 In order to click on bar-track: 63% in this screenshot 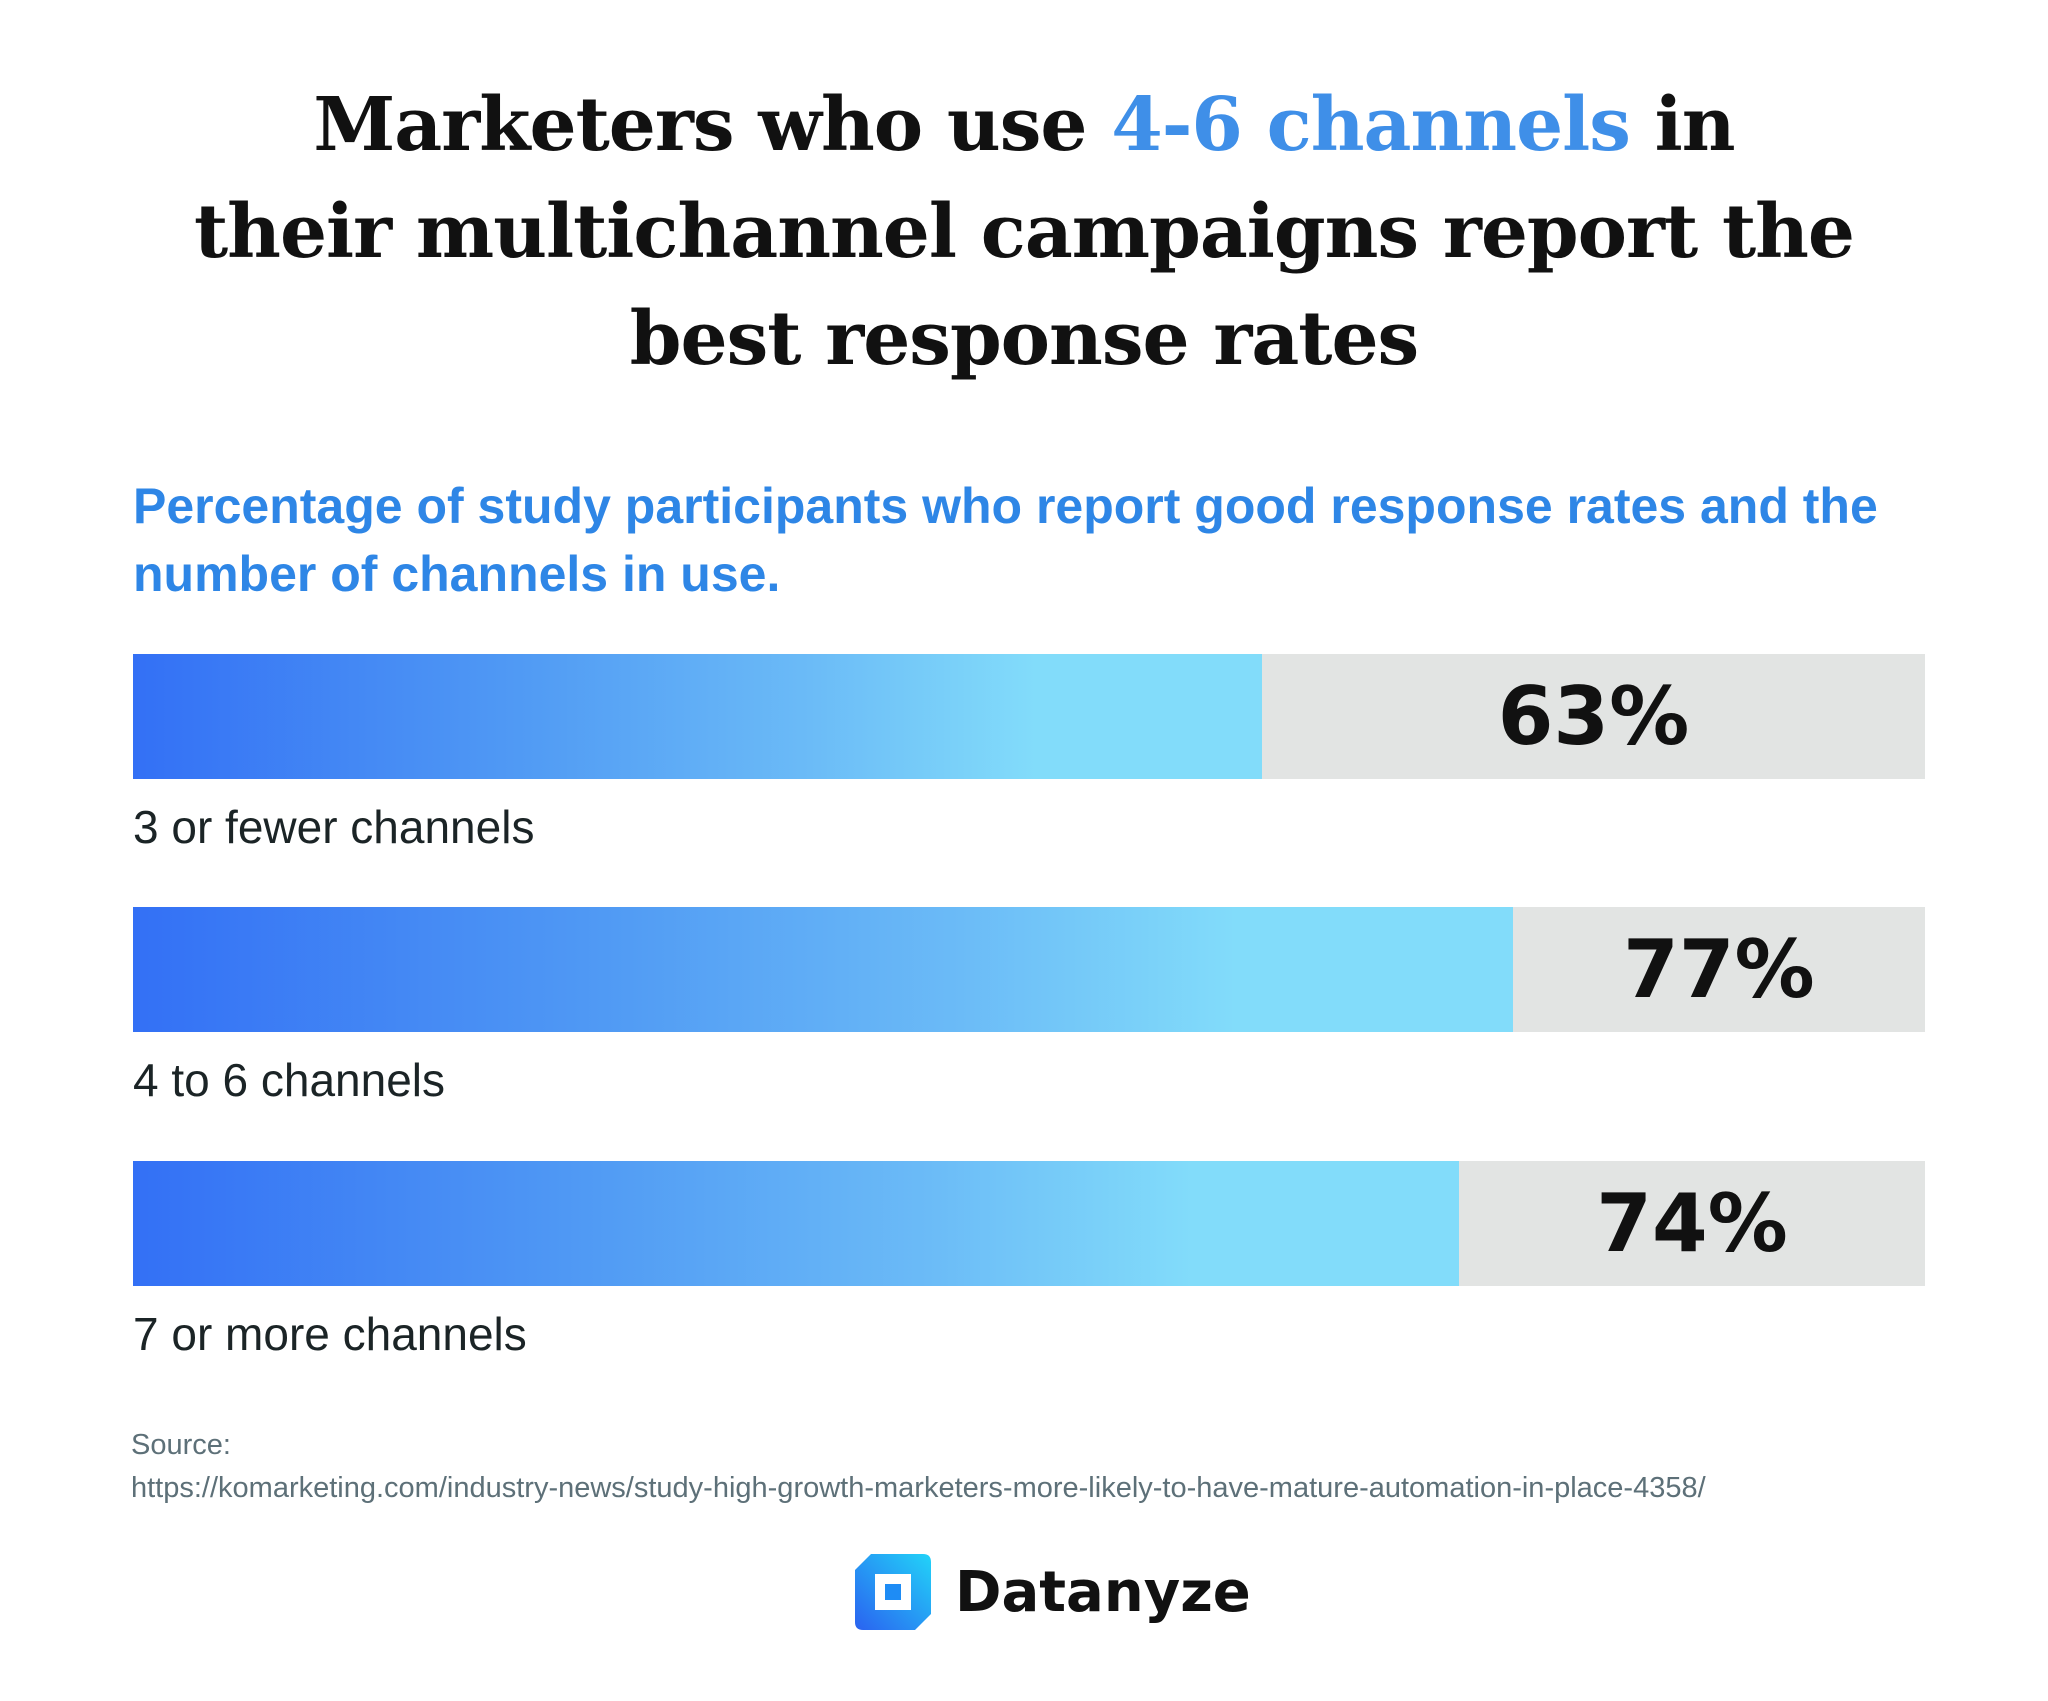, I will do `click(1029, 716)`.